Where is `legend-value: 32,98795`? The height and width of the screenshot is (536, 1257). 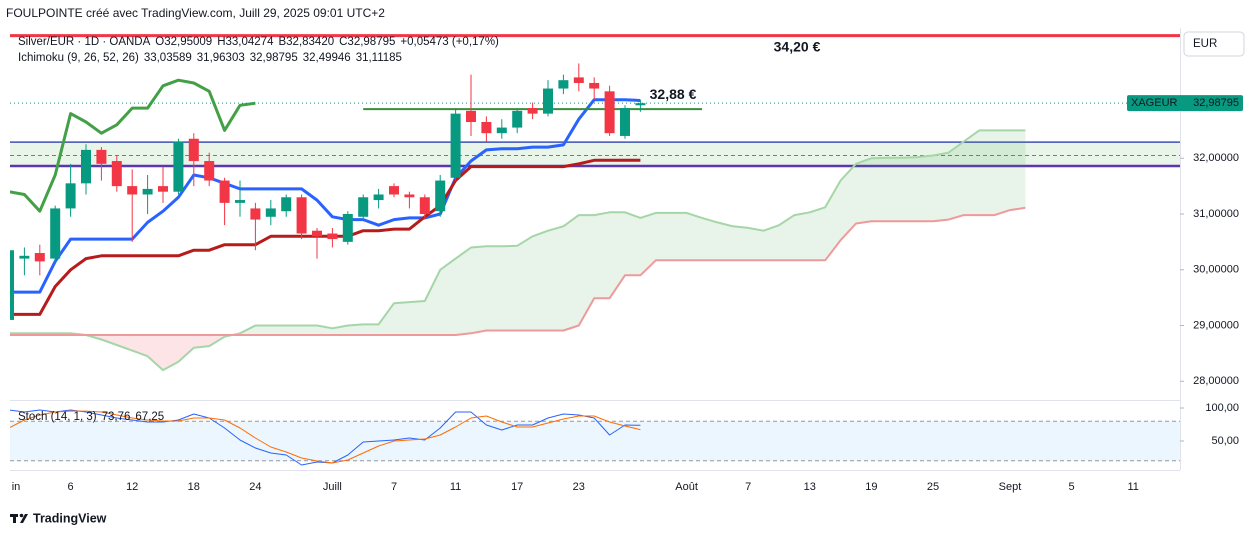 legend-value: 32,98795 is located at coordinates (274, 58).